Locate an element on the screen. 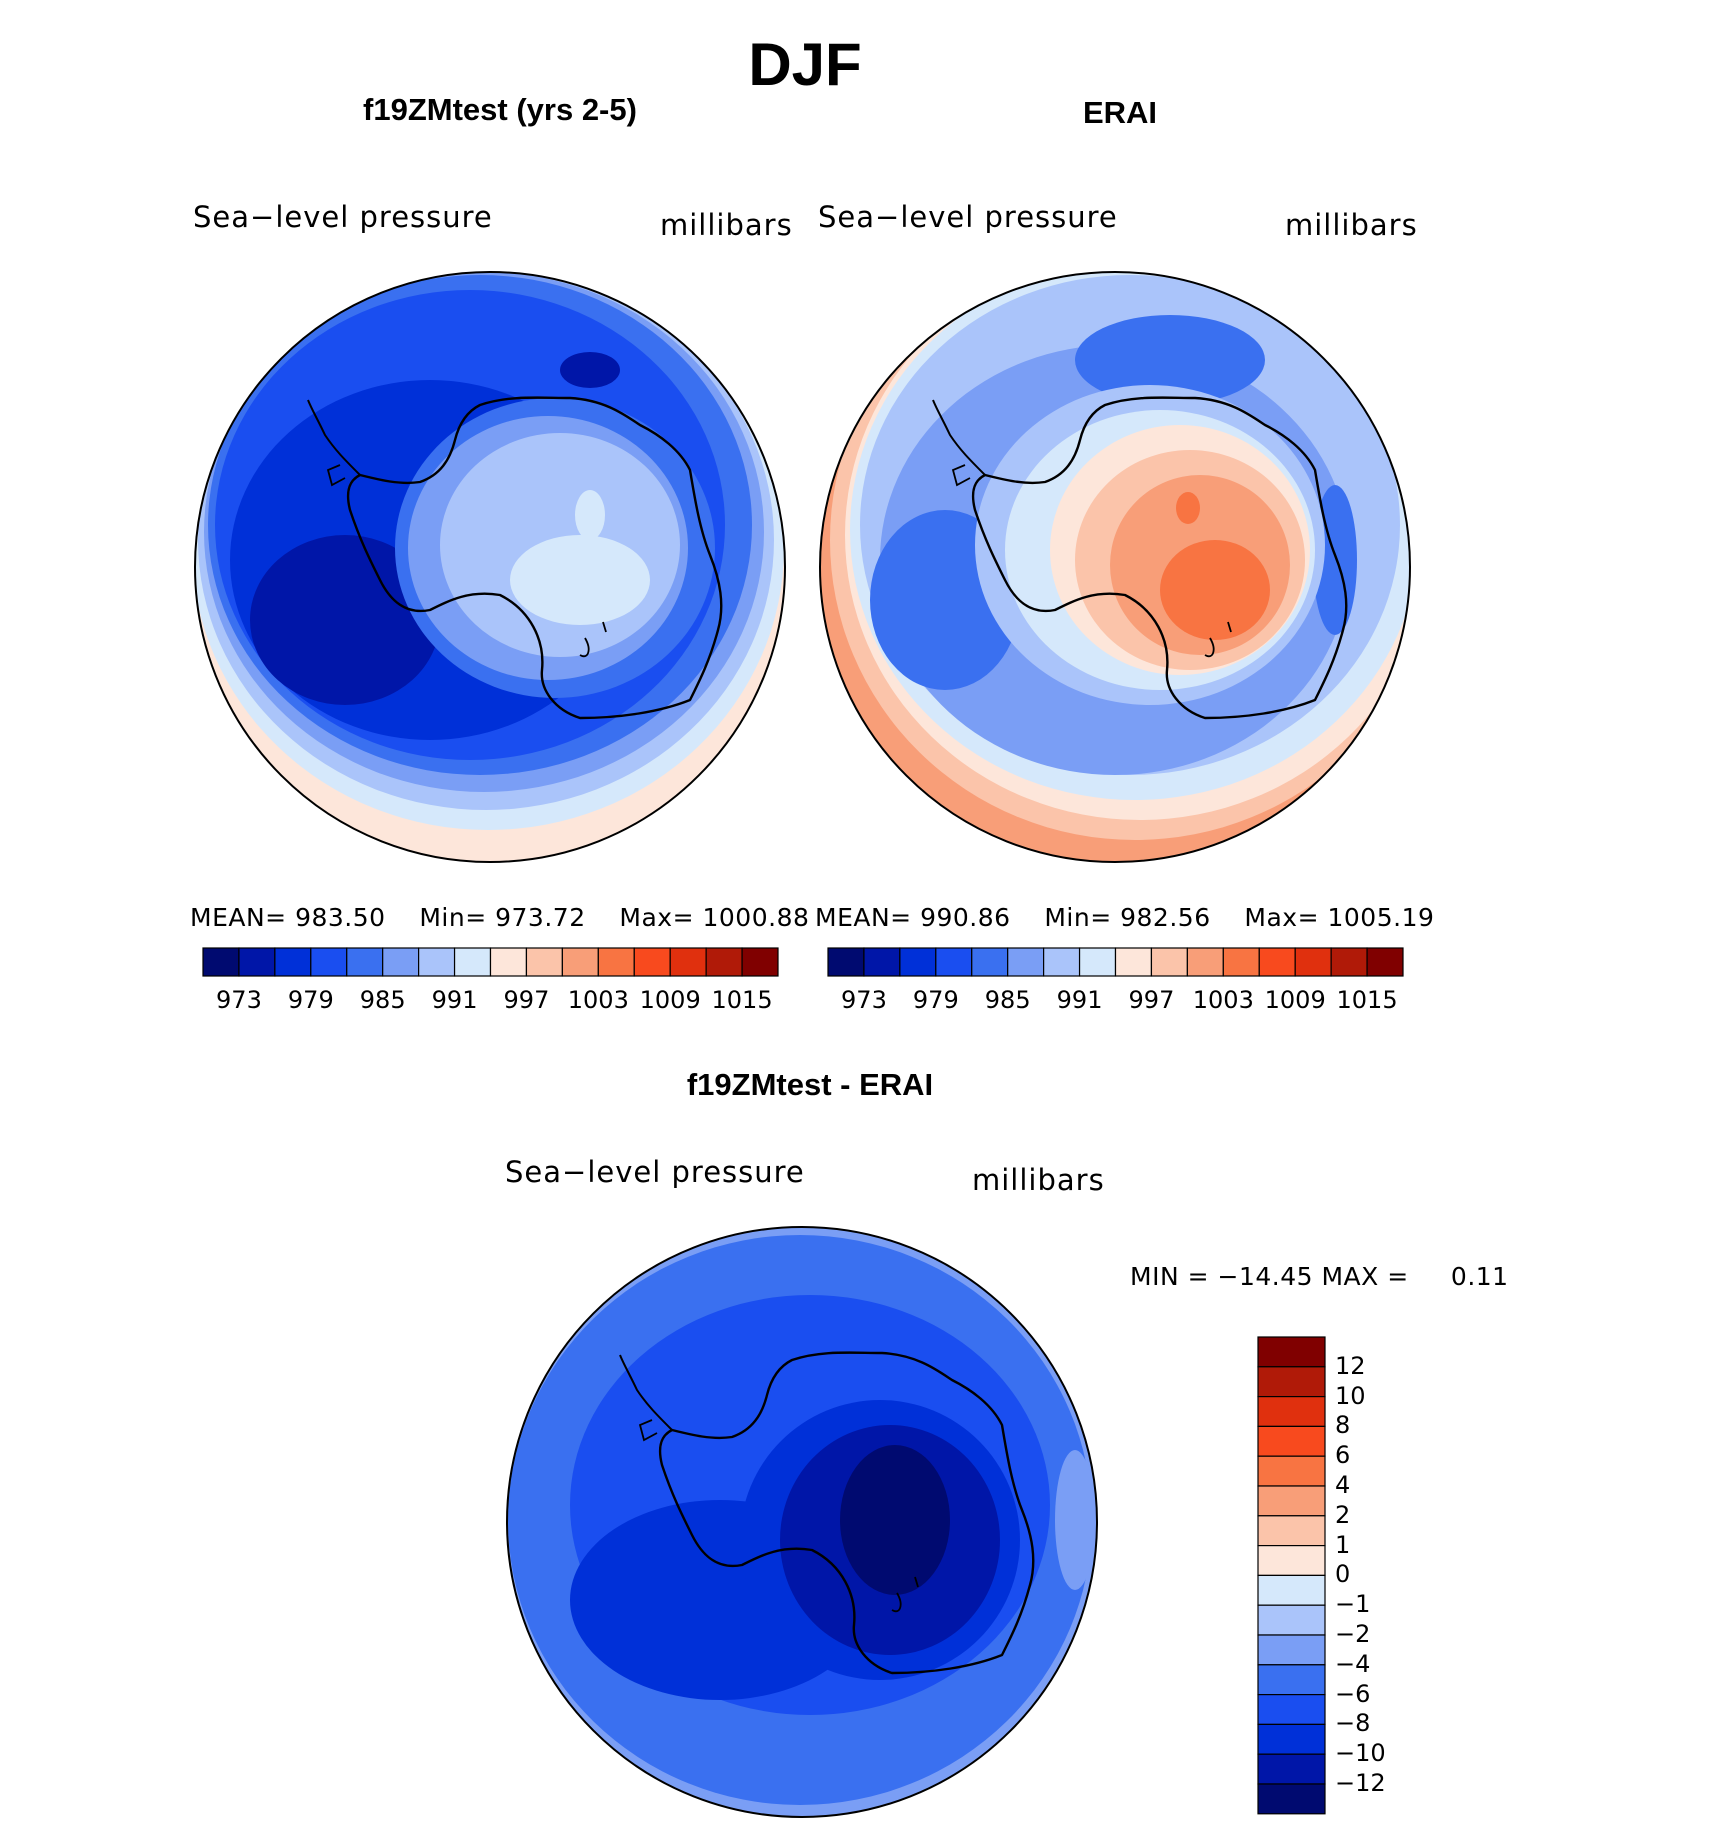 The image size is (1710, 1839). panel2-units-label: millibars is located at coordinates (1351, 225).